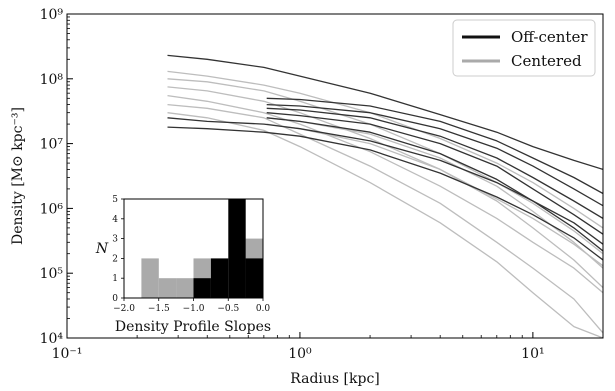 The height and width of the screenshot is (391, 615). I want to click on inset-x-axis-label: Density Profile Slopes, so click(193, 327).